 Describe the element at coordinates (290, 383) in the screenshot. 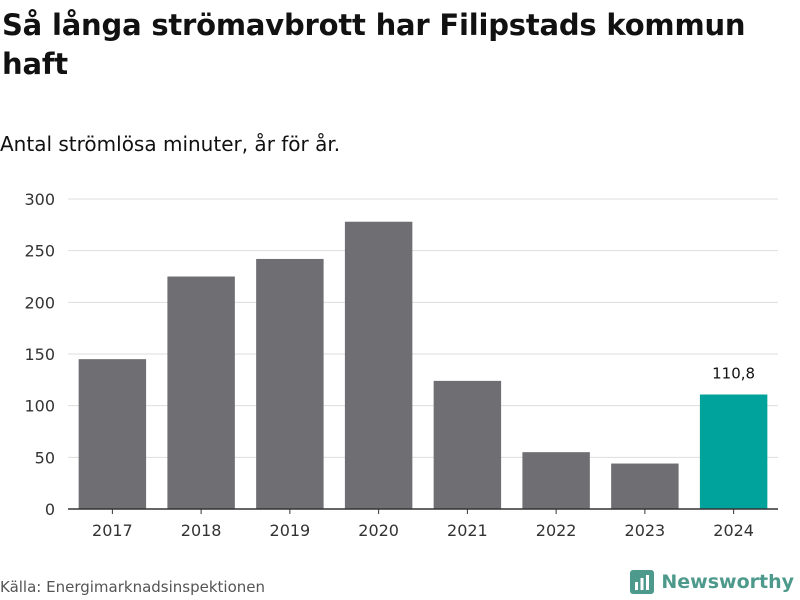

I see `bar-2019` at that location.